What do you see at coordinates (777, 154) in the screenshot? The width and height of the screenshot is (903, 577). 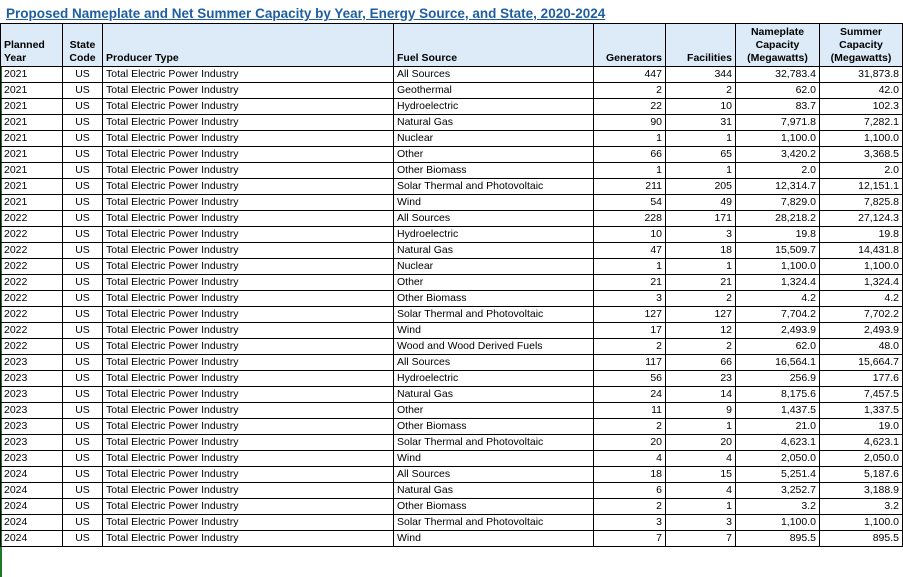 I see `cell-nameplate-capacity: 3,420.2` at bounding box center [777, 154].